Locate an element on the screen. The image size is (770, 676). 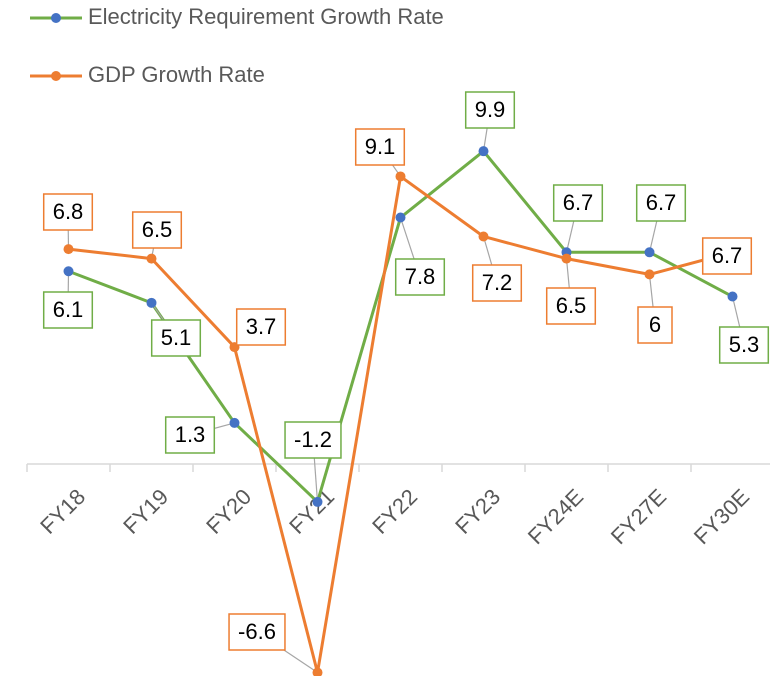
data-label-text: 3.7 is located at coordinates (261, 326).